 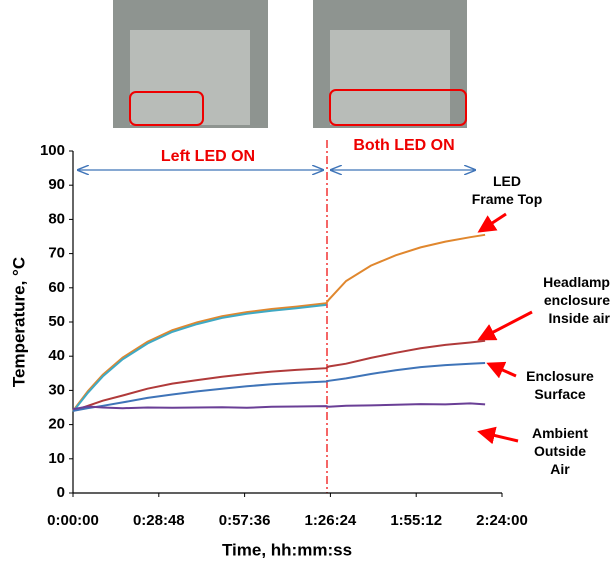 I want to click on x-axis-title: Time, hh:mm:ss, so click(x=287, y=549).